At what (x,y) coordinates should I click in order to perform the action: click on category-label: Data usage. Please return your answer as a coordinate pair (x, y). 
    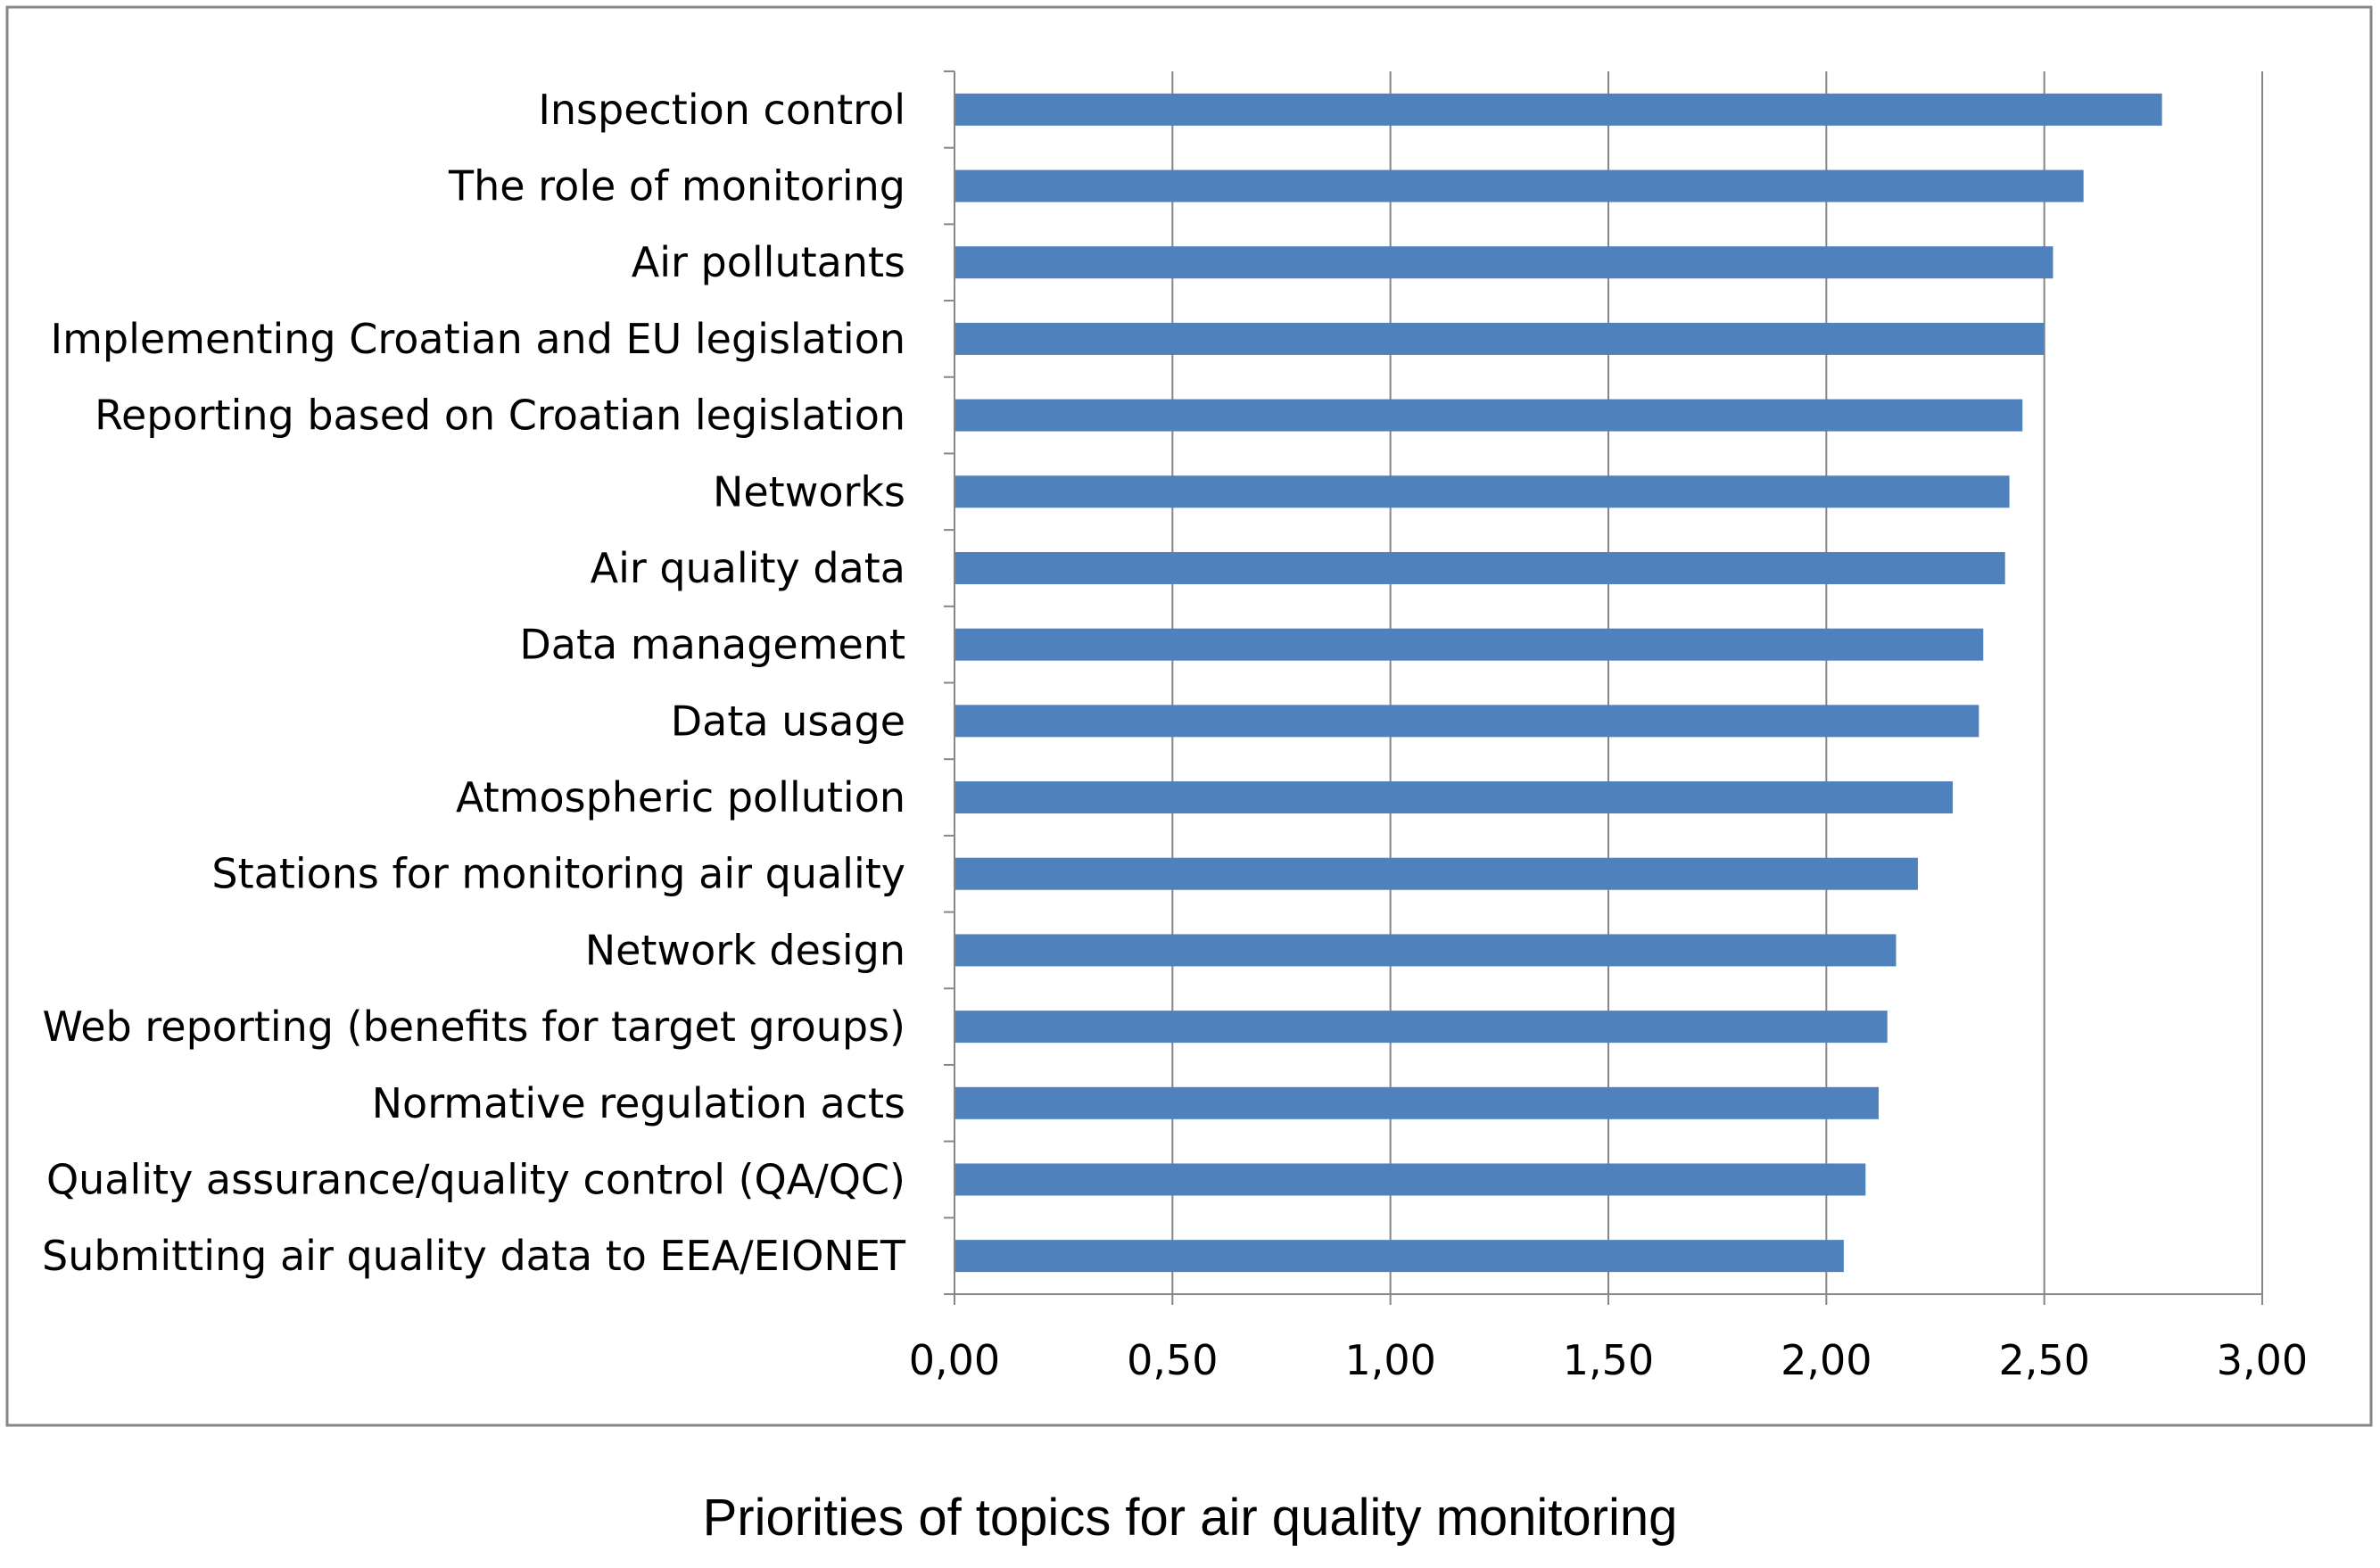
    Looking at the image, I should click on (788, 721).